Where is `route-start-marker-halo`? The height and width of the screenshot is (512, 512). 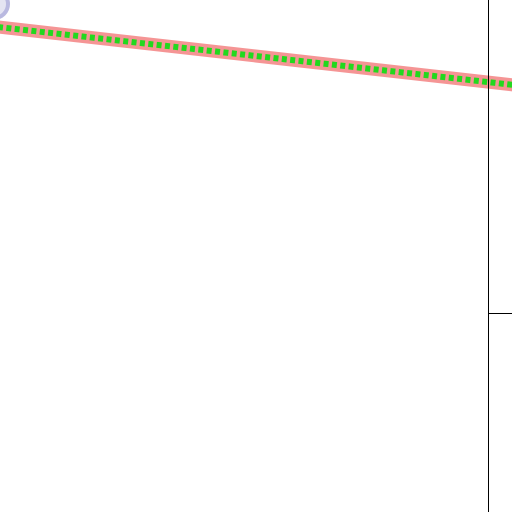
route-start-marker-halo is located at coordinates (5, 9).